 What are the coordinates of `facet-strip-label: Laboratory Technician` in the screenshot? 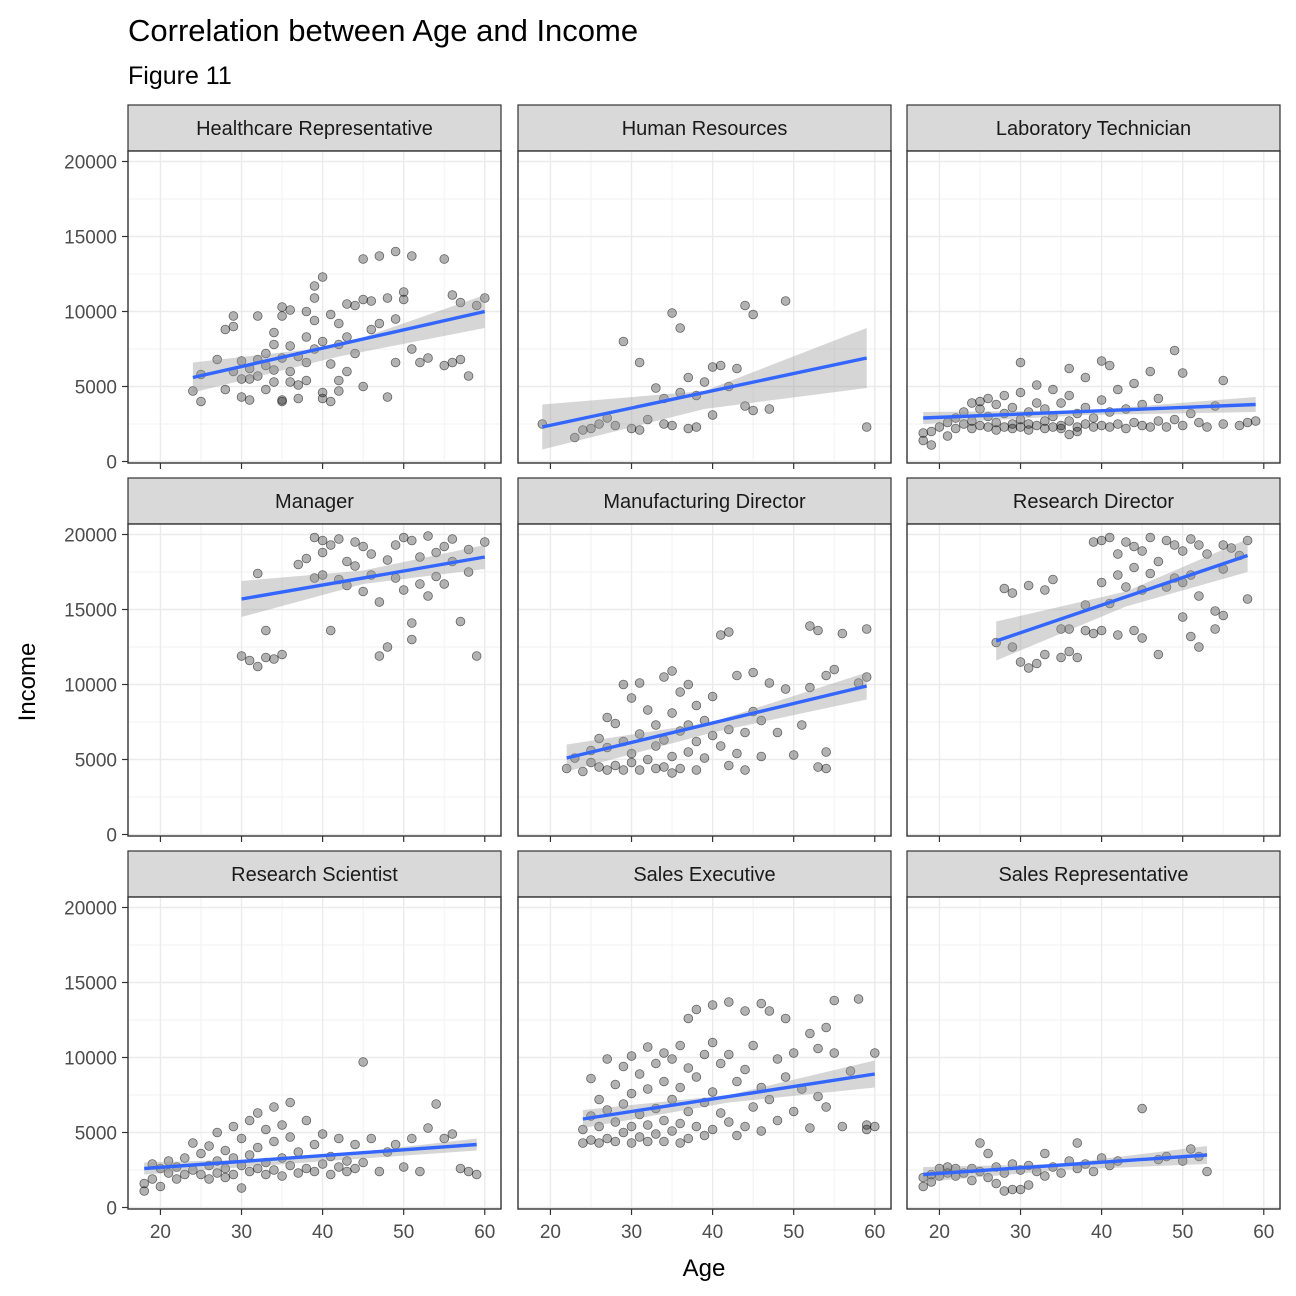 It's located at (1093, 129).